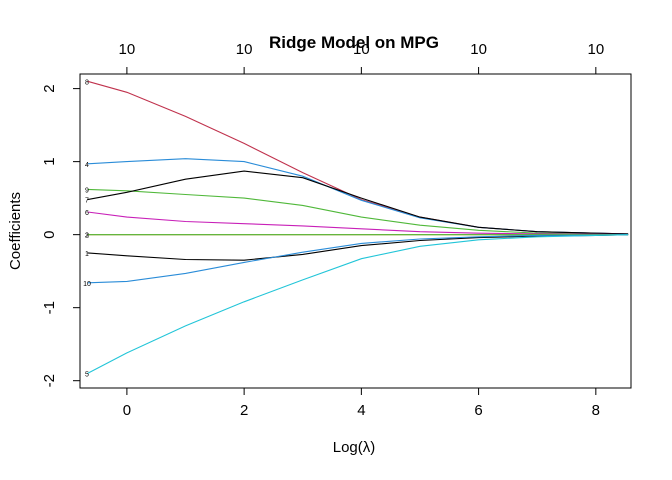 The height and width of the screenshot is (480, 672). I want to click on series-end-label-7: 7, so click(87, 201).